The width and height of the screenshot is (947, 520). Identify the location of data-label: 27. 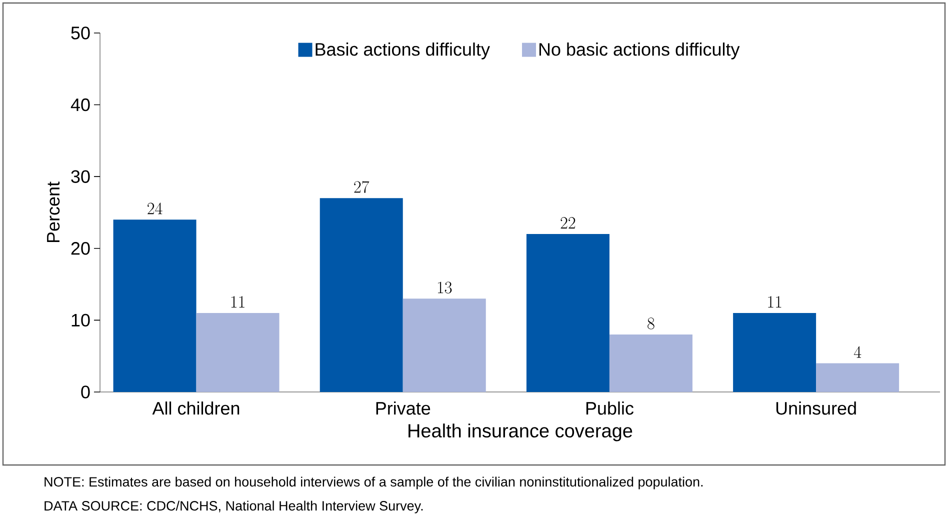
(362, 186).